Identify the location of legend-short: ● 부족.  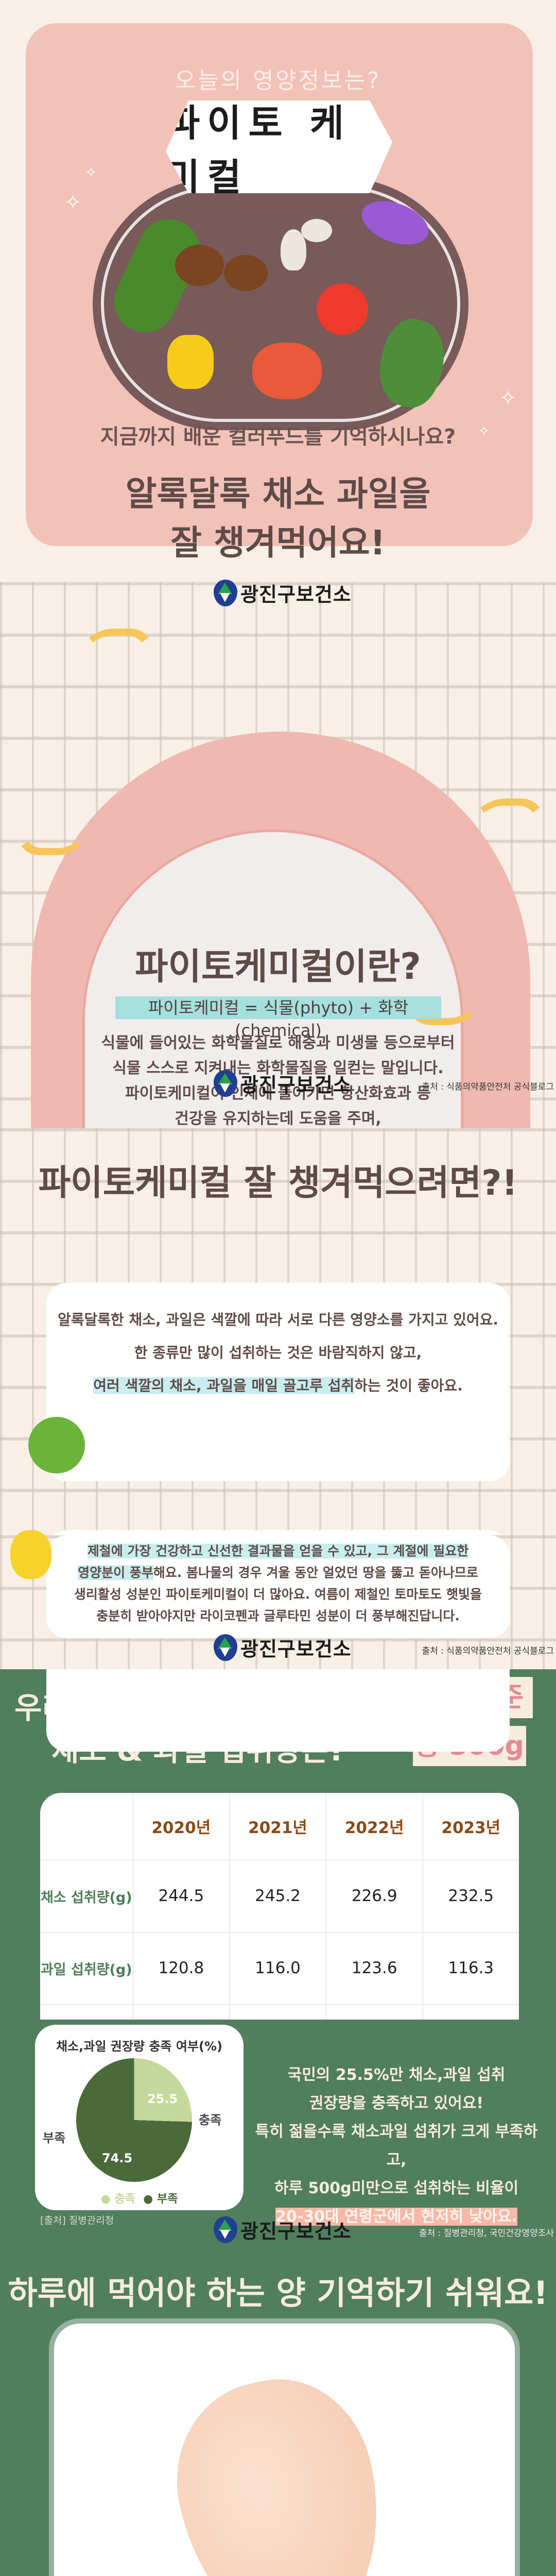
(160, 2199).